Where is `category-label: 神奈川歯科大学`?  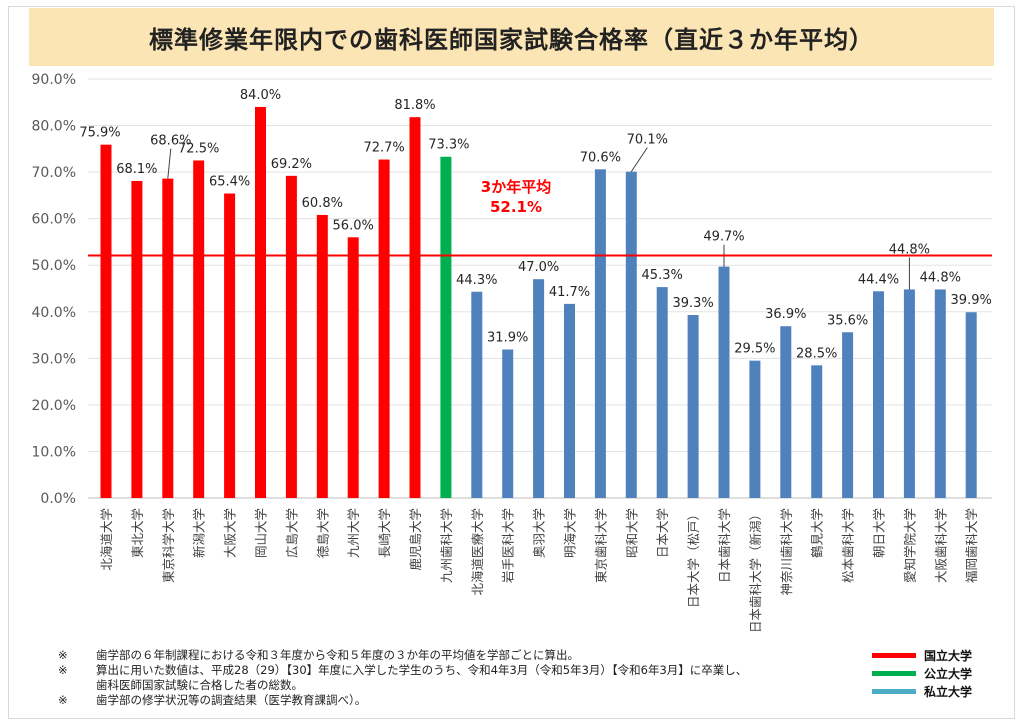
category-label: 神奈川歯科大学 is located at coordinates (786, 552).